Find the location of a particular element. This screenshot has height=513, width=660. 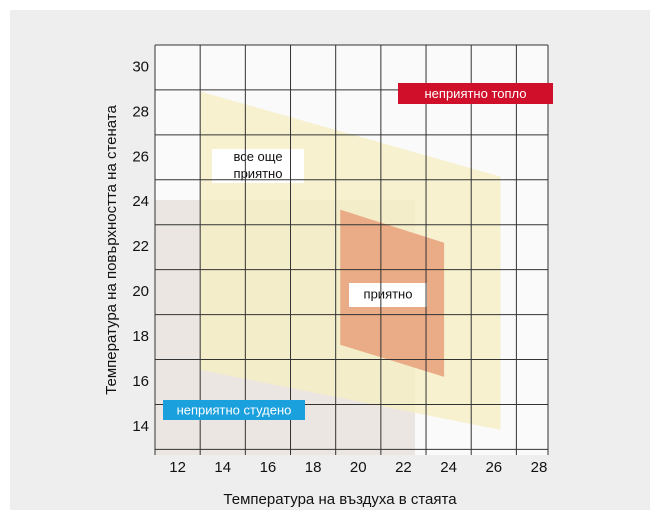

x-tick-label: 22 is located at coordinates (403, 467).